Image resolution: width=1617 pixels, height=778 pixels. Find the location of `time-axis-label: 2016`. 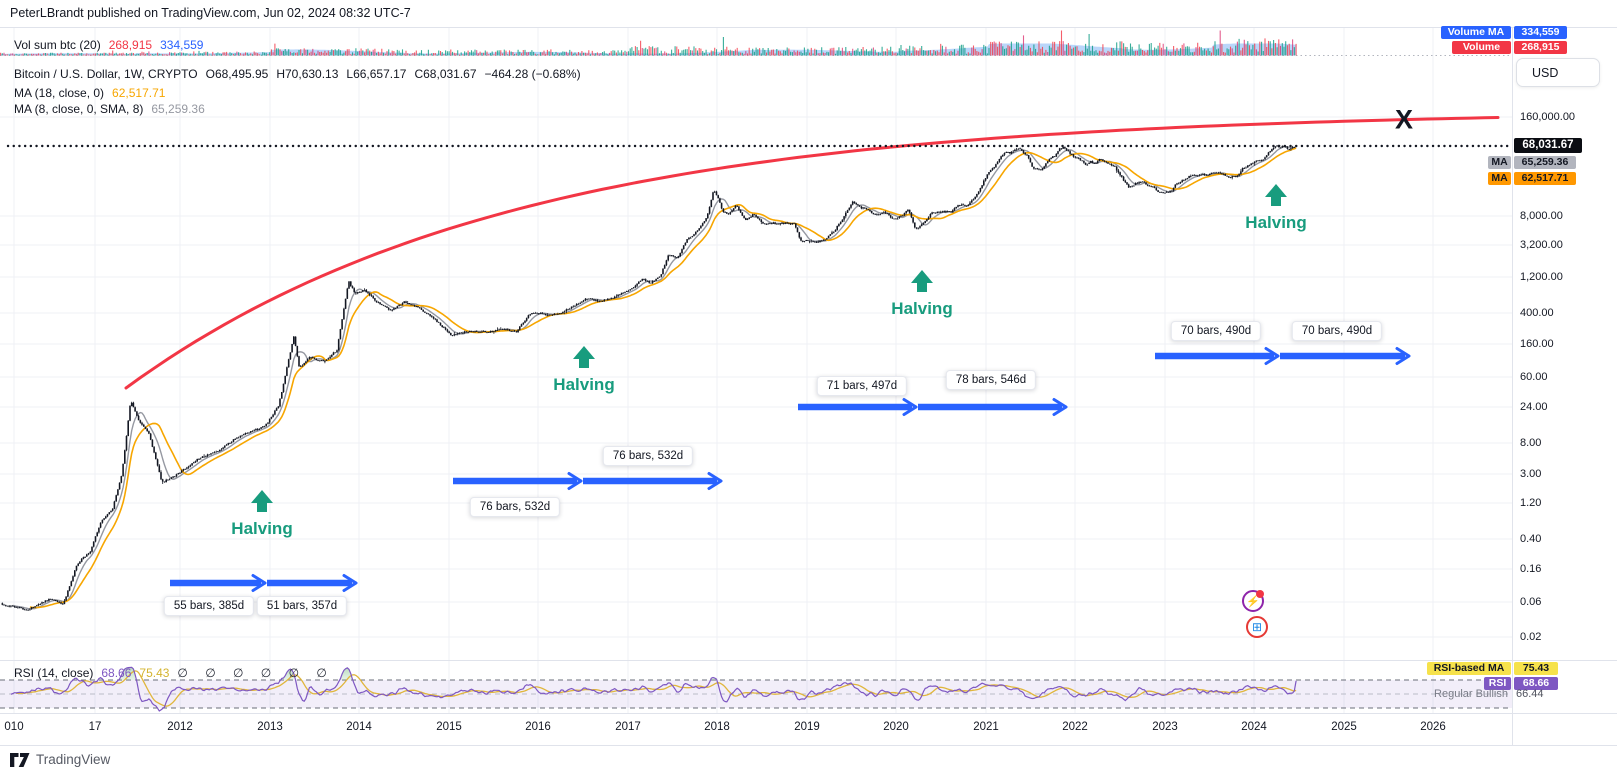

time-axis-label: 2016 is located at coordinates (538, 727).